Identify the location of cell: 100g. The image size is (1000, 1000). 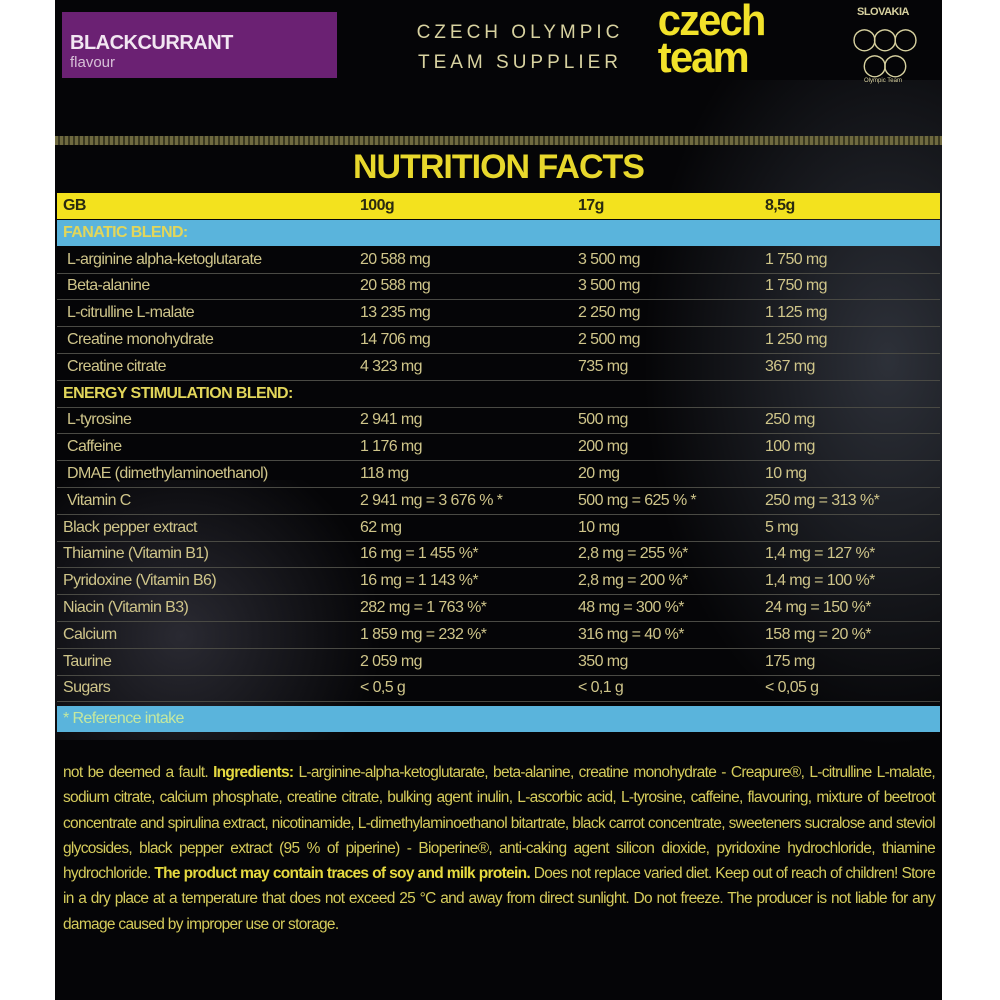
(377, 205).